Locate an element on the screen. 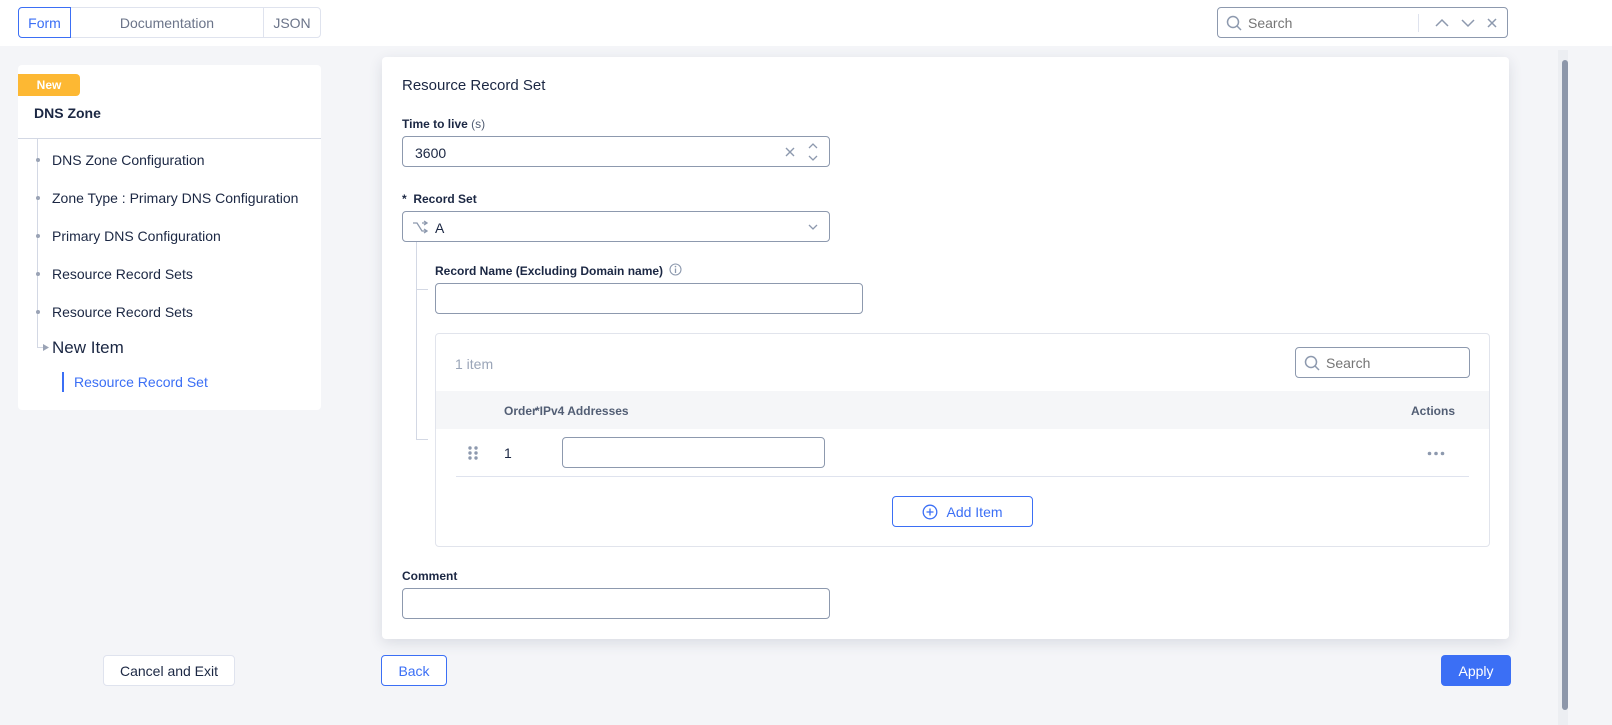 The image size is (1612, 725). apply-label: Apply is located at coordinates (1476, 670).